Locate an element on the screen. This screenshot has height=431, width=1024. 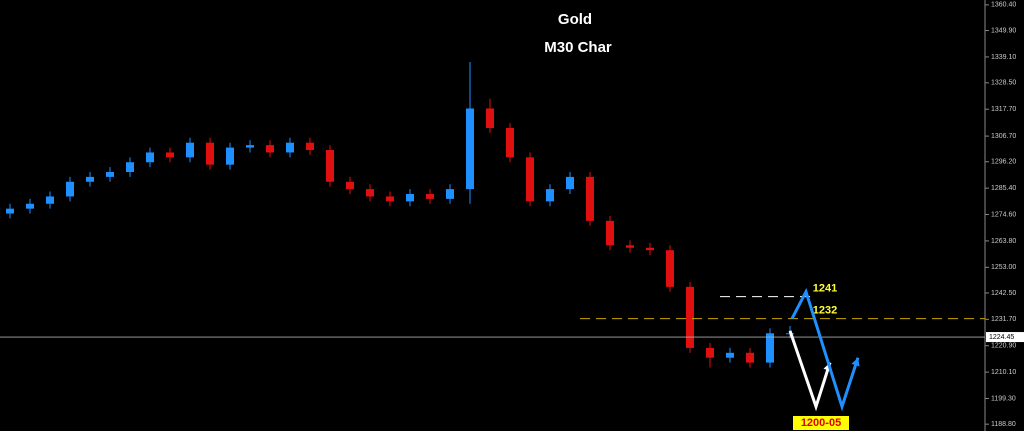
y-tick-label: 1328.50 is located at coordinates (1003, 83).